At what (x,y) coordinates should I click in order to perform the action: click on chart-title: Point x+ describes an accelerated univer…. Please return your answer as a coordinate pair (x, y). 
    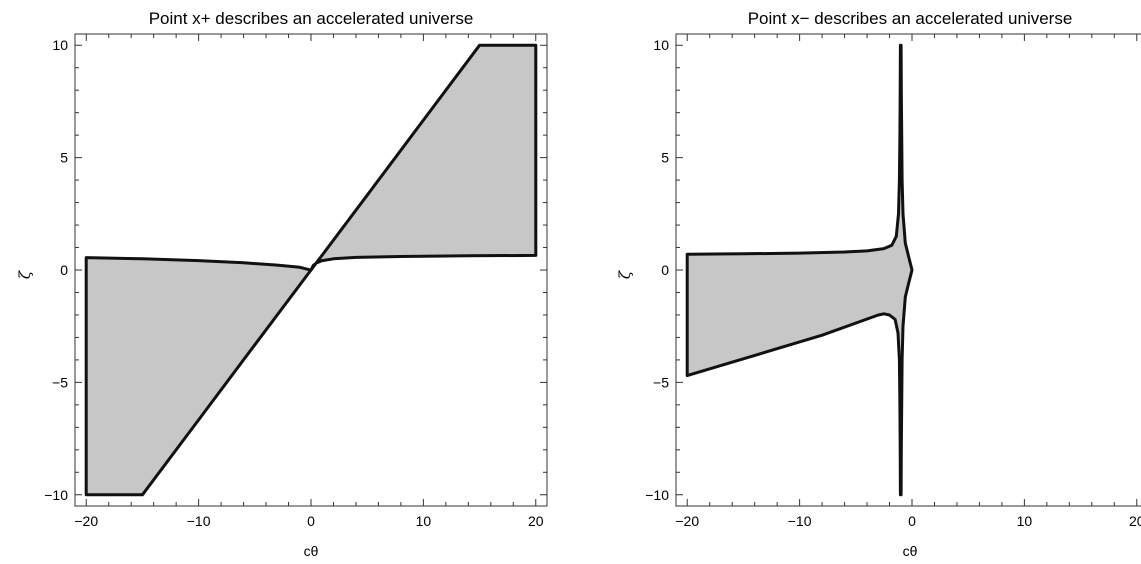
    Looking at the image, I should click on (311, 18).